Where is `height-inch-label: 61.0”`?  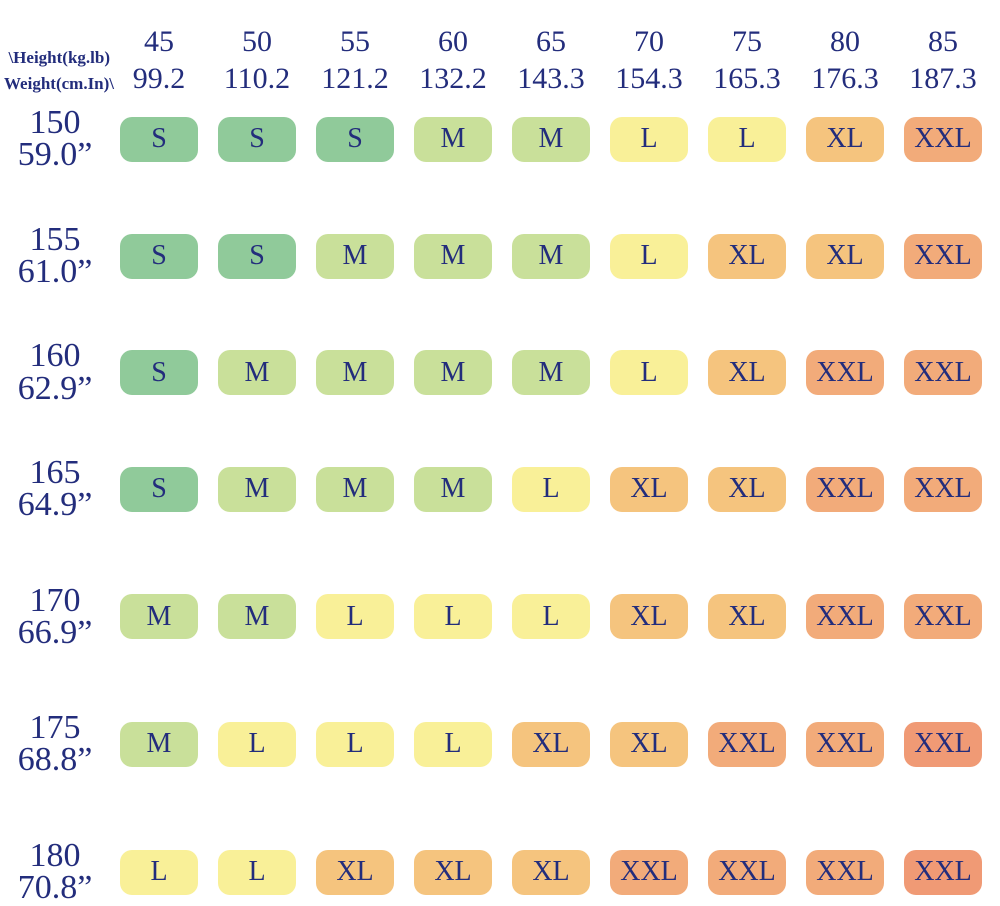 height-inch-label: 61.0” is located at coordinates (55, 272).